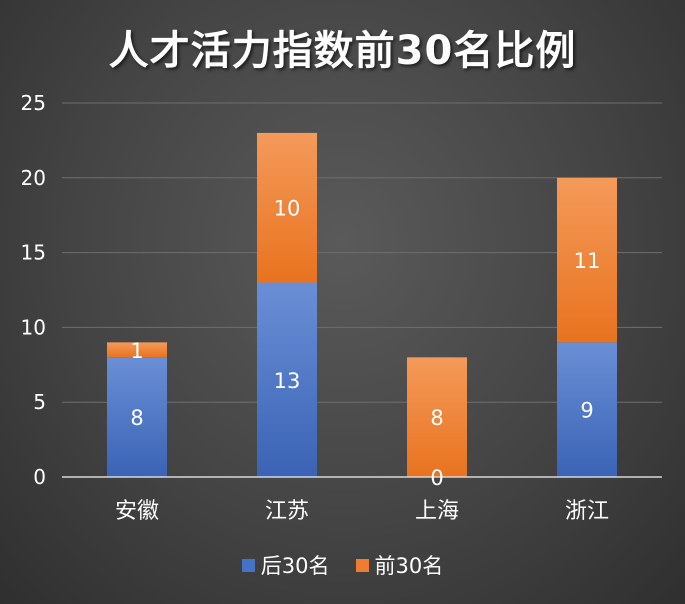 This screenshot has height=604, width=685. I want to click on y-tick-label: 0, so click(39, 477).